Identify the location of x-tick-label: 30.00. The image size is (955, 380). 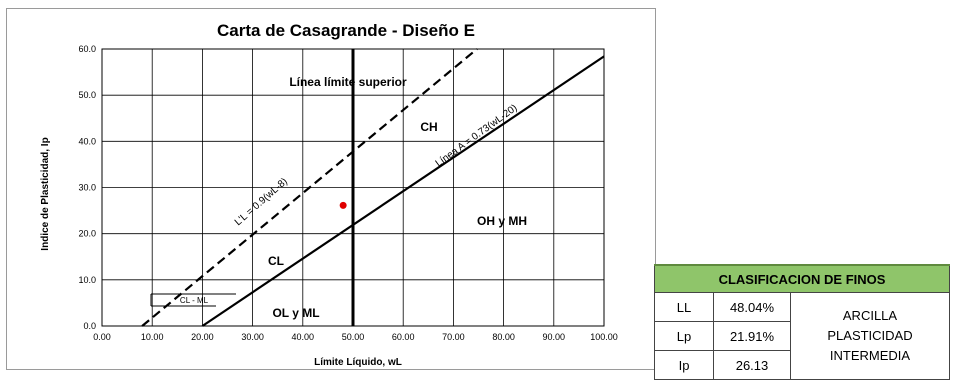
(252, 337).